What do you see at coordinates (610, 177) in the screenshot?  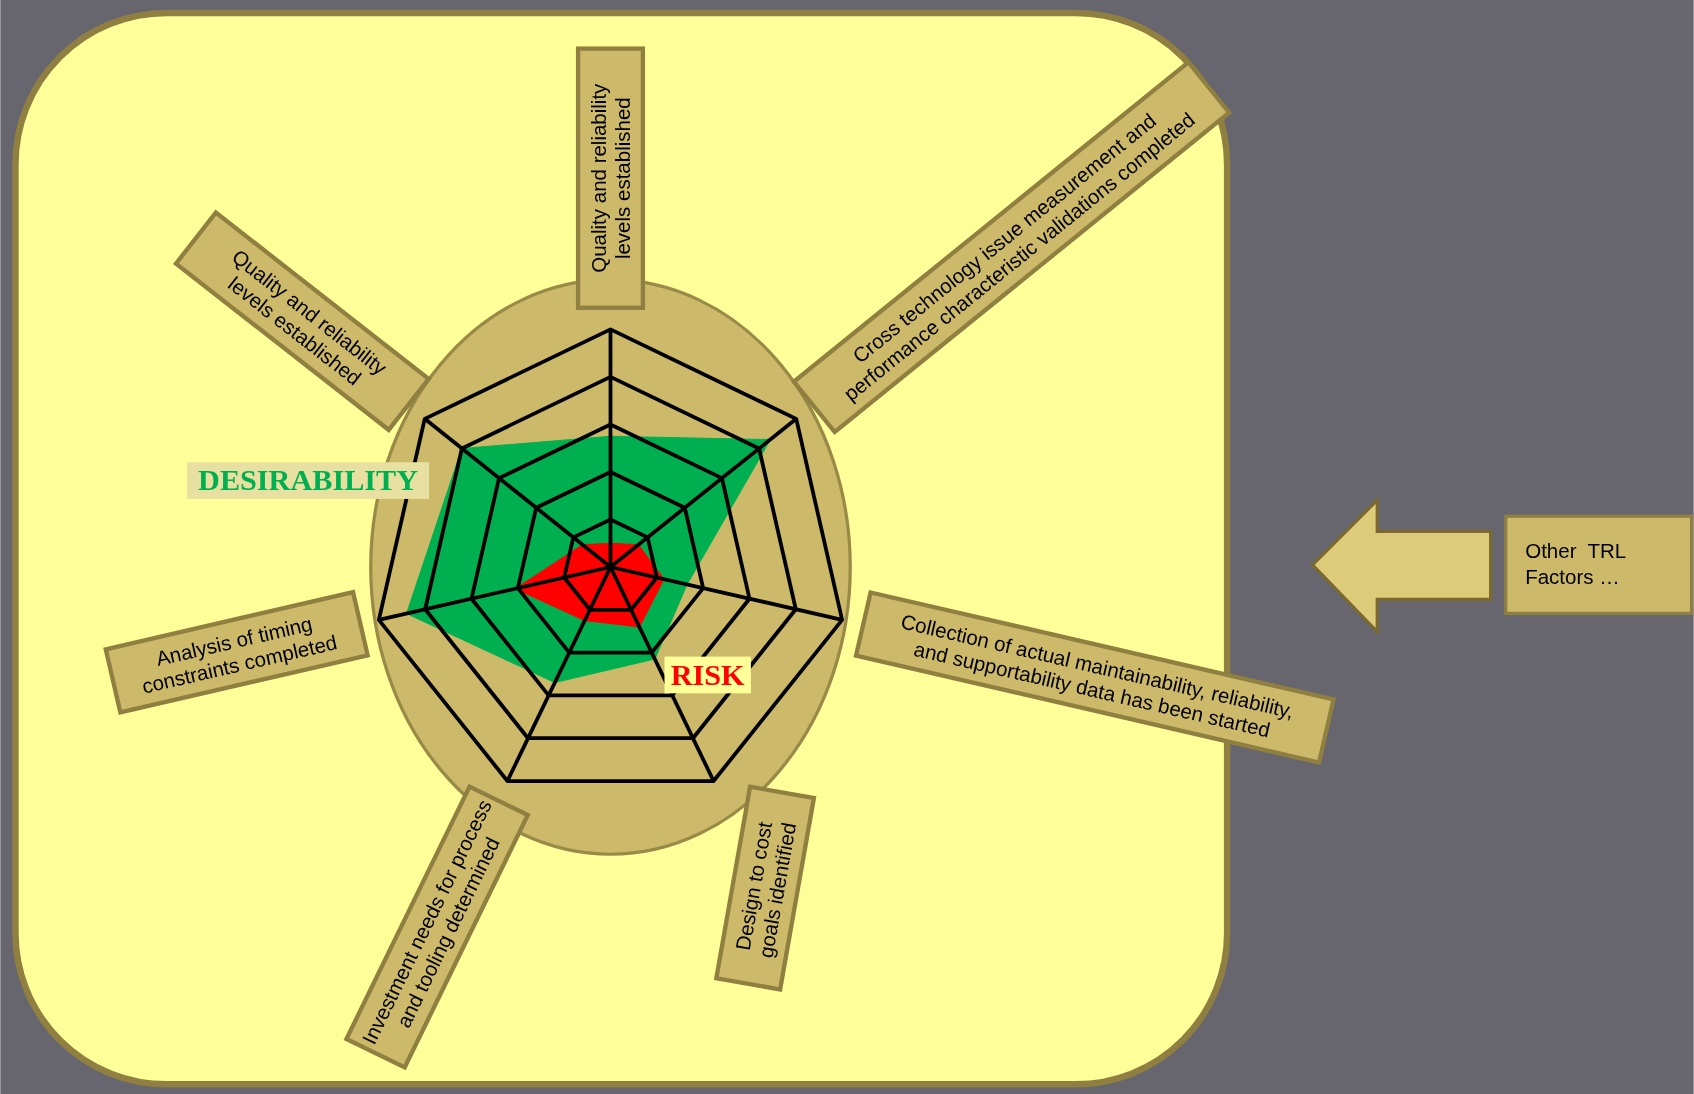 I see `spoke-label: Quality and reliability levels established` at bounding box center [610, 177].